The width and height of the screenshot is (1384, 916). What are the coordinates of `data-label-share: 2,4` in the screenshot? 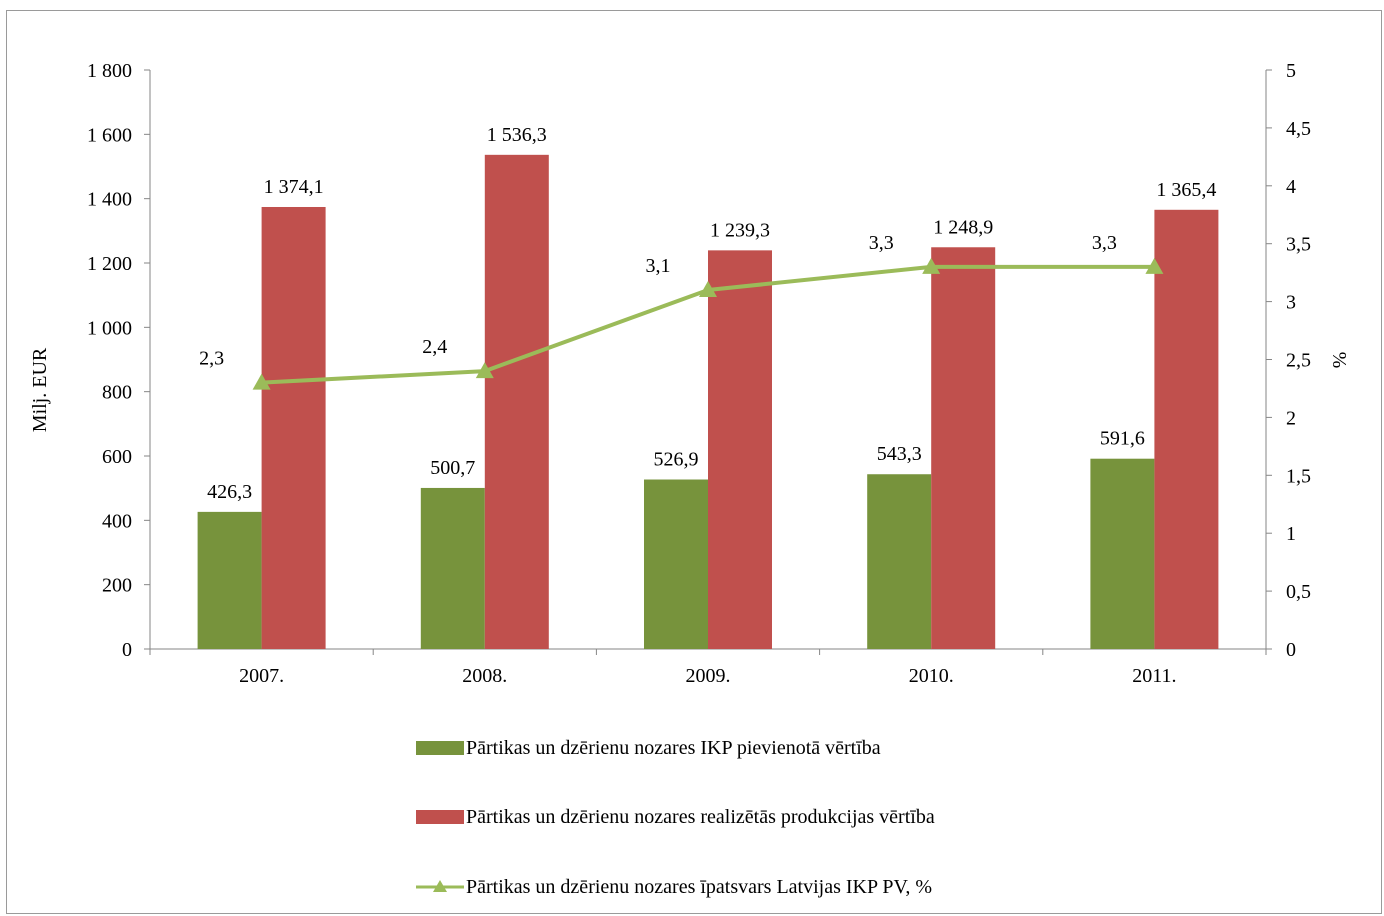 It's located at (434, 347).